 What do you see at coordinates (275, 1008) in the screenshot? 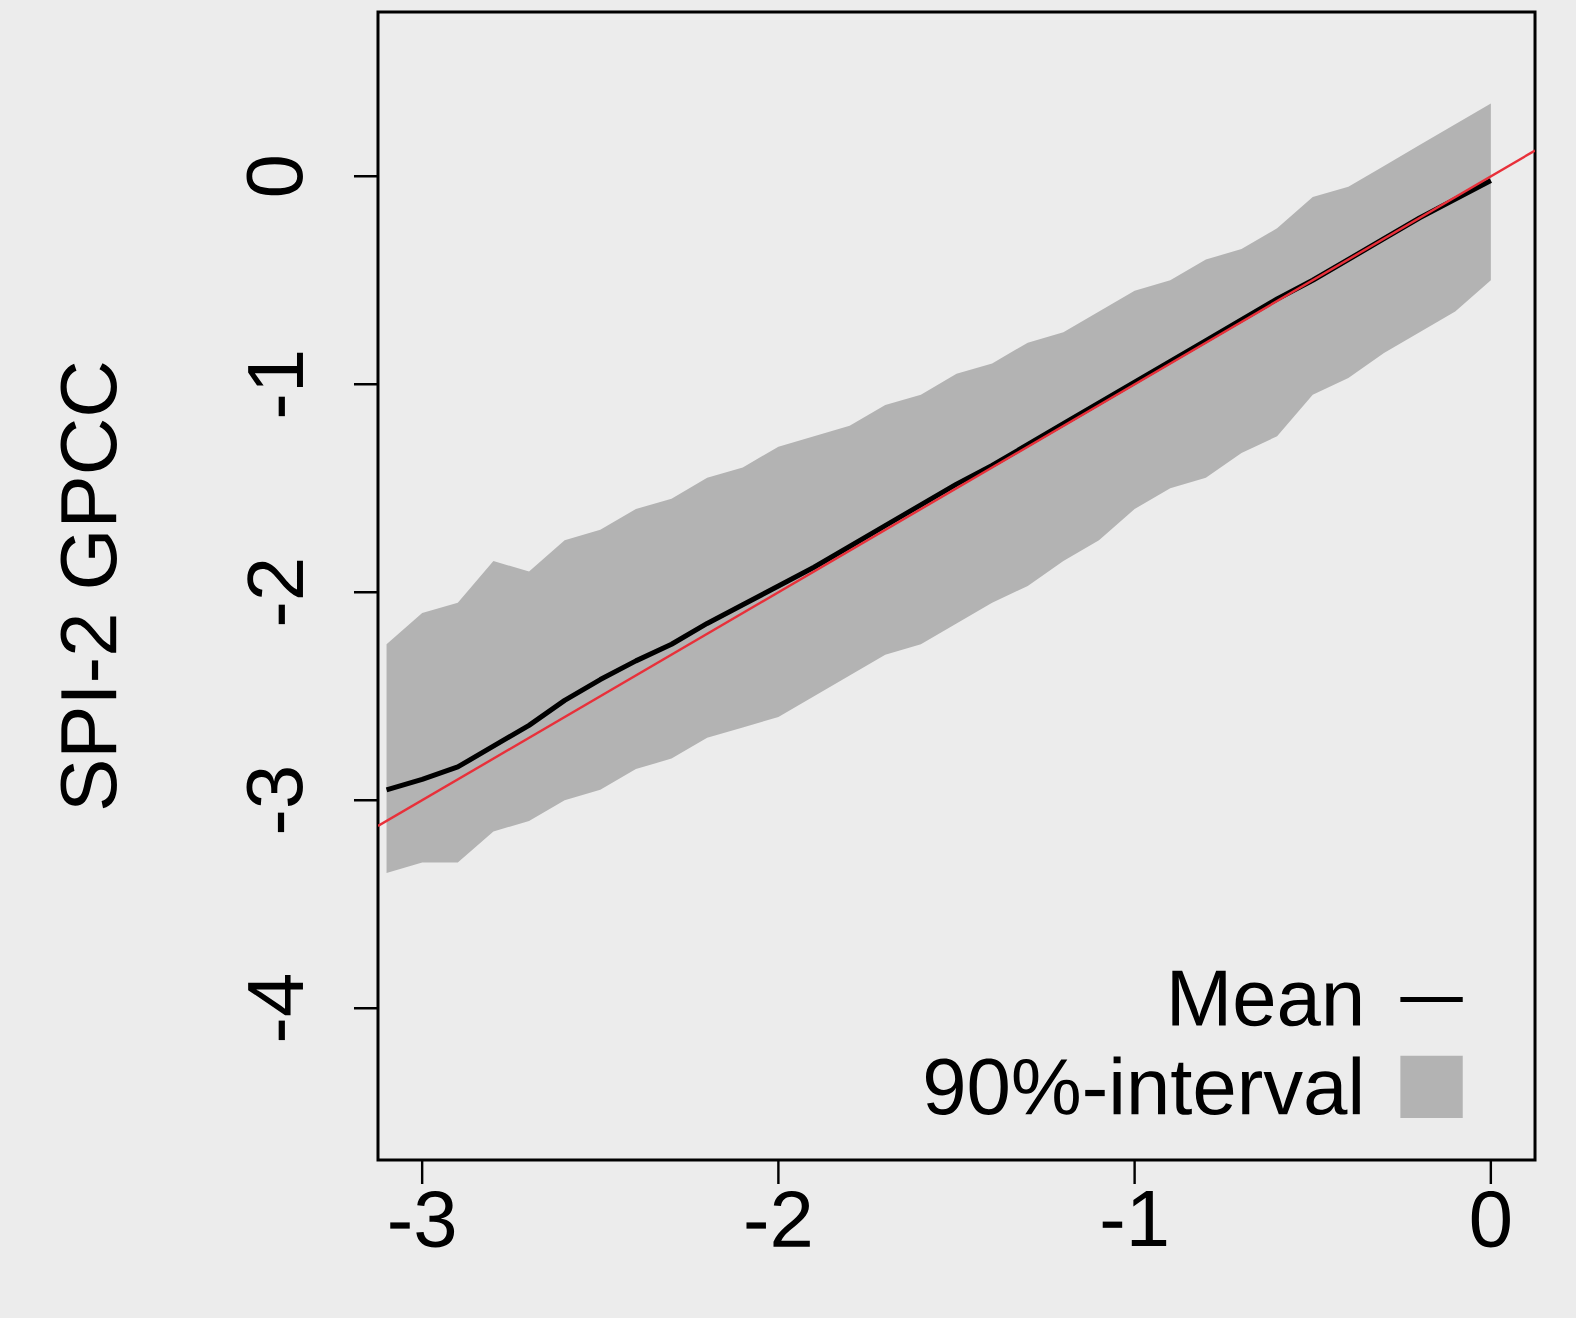
I see `y-tick-label: -4` at bounding box center [275, 1008].